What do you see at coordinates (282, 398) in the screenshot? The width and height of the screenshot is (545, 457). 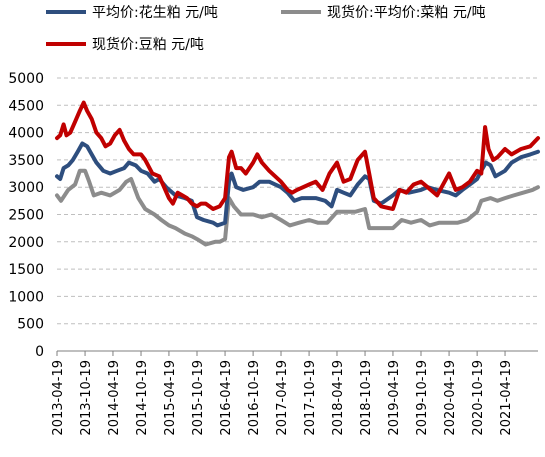 I see `x-tick-label: 2017-04-19` at bounding box center [282, 398].